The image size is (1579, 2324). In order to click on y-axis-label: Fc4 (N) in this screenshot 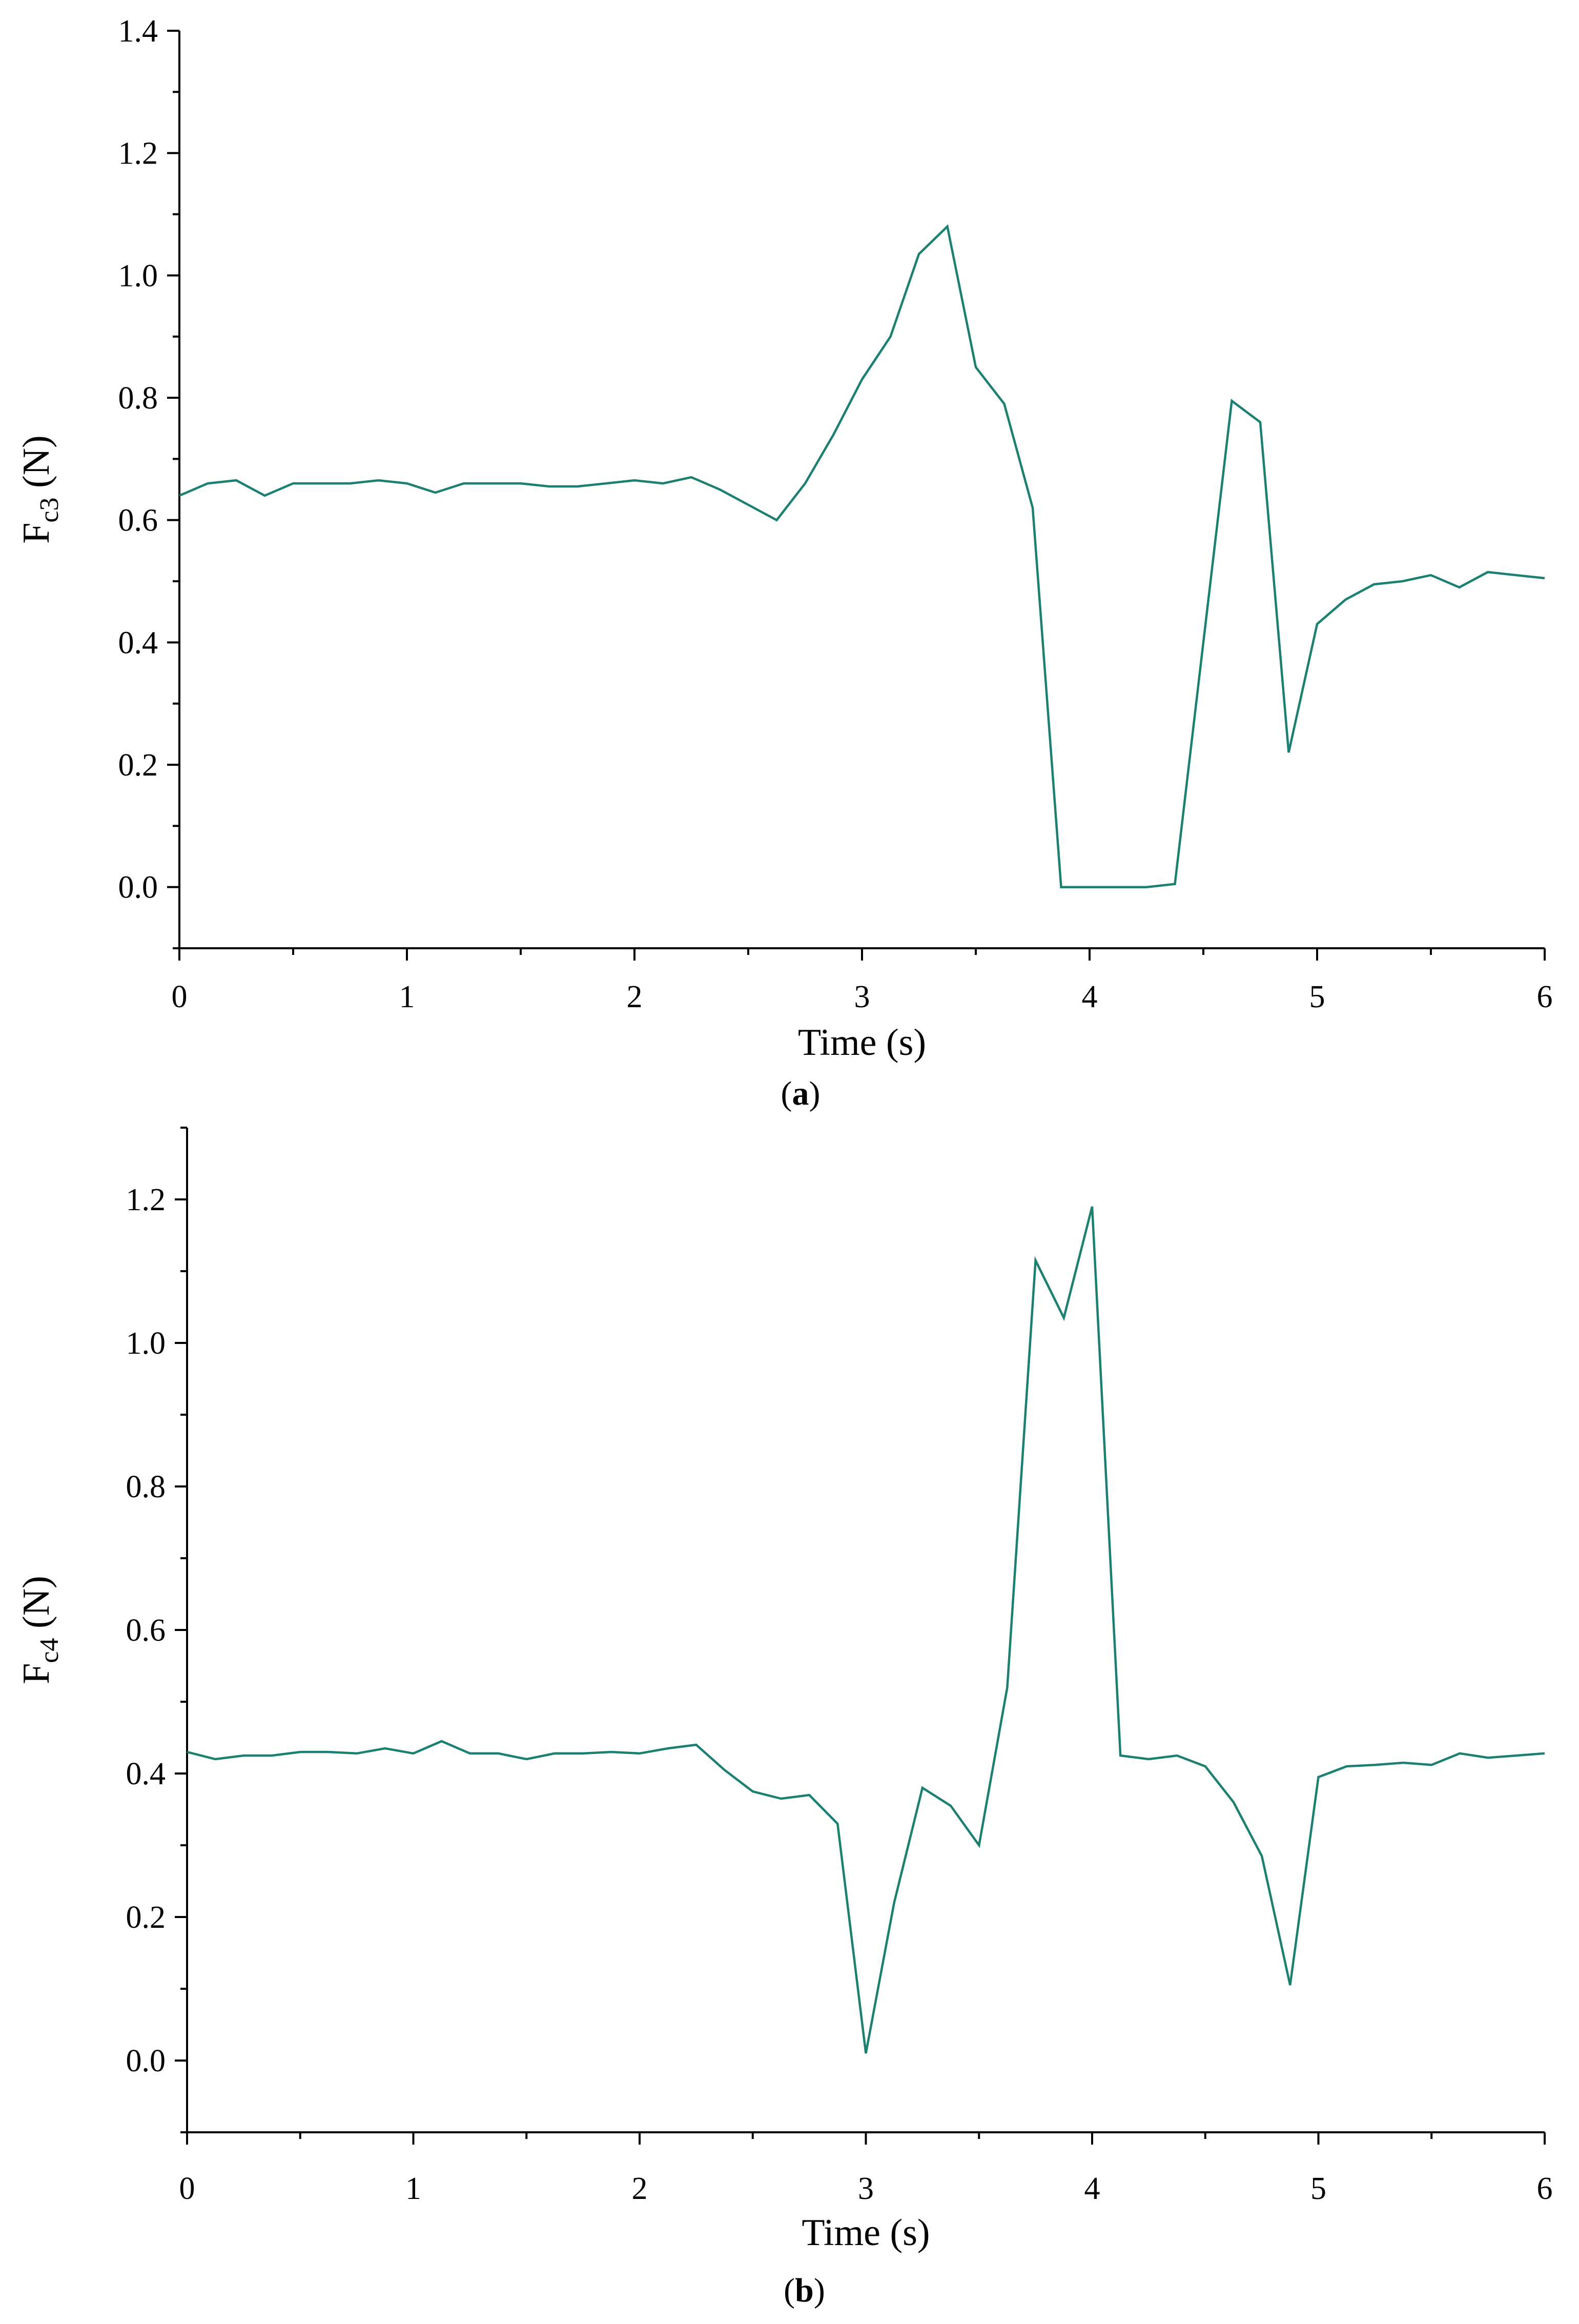, I will do `click(39, 1630)`.